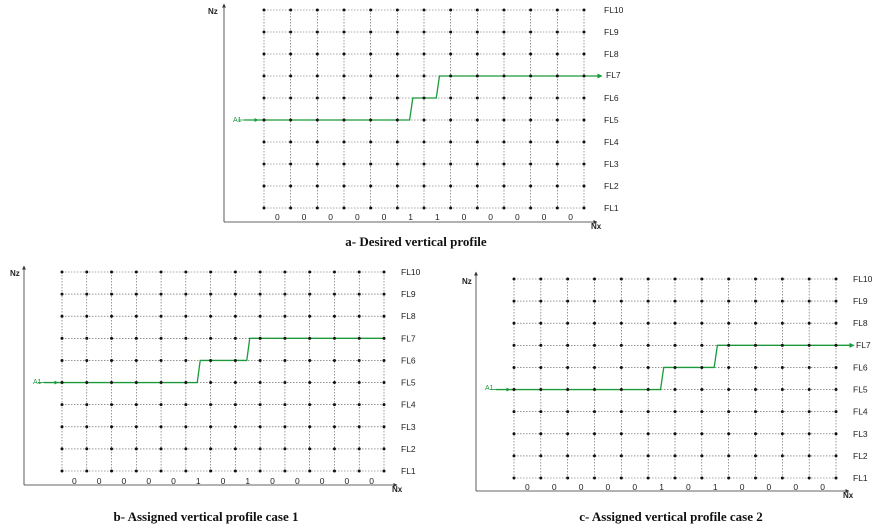 The image size is (872, 529). I want to click on bit-label: 1, so click(247, 481).